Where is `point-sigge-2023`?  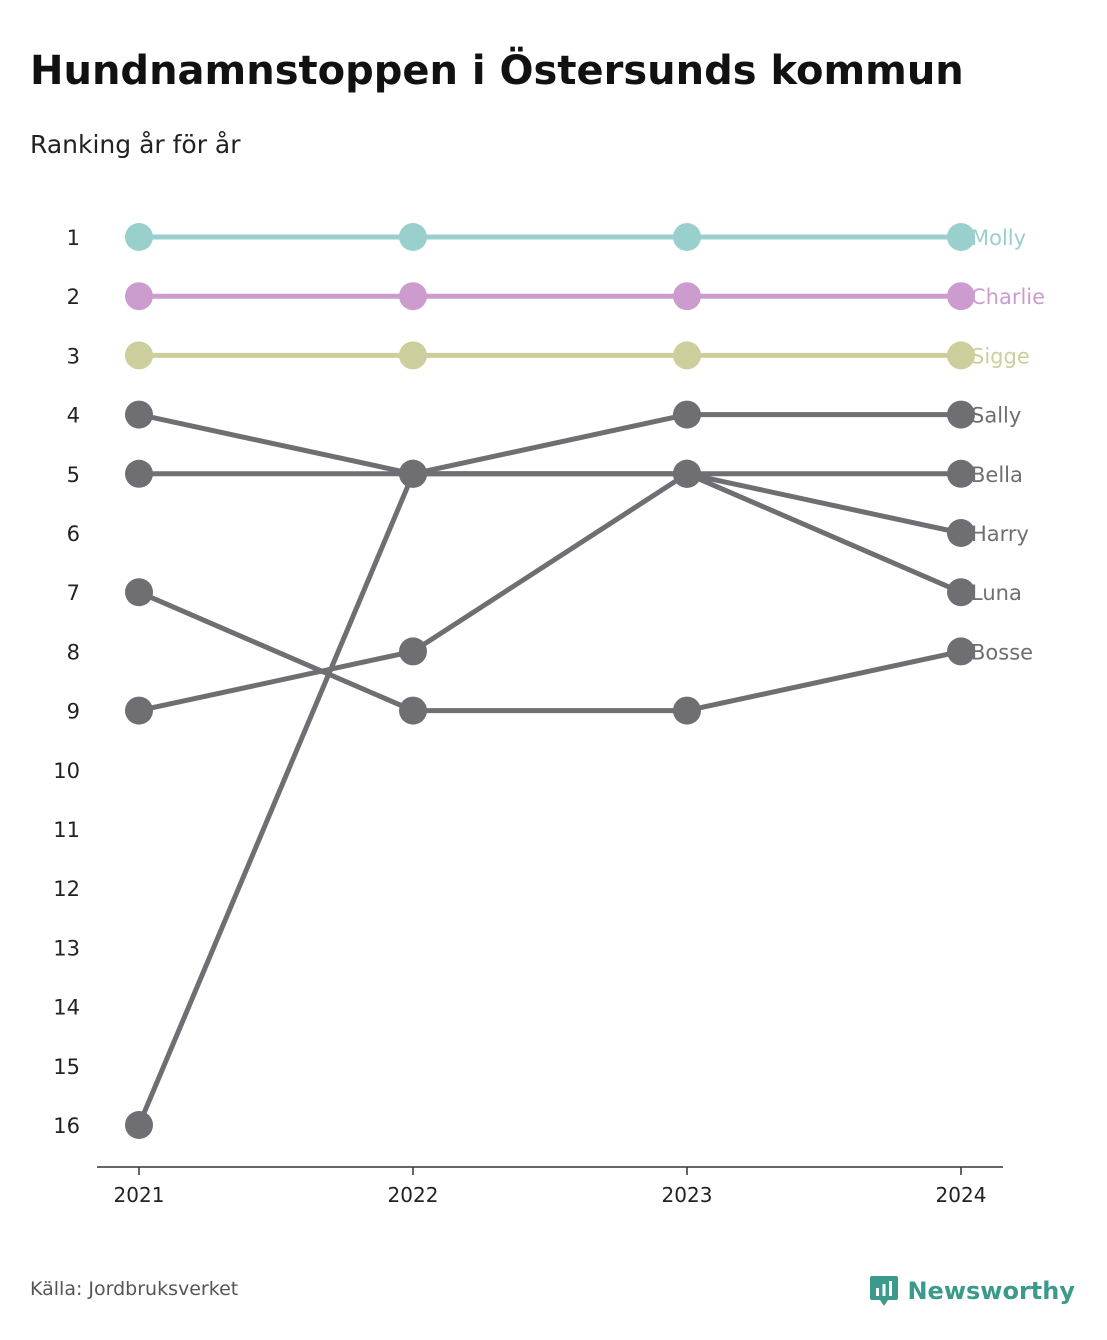
point-sigge-2023 is located at coordinates (687, 355).